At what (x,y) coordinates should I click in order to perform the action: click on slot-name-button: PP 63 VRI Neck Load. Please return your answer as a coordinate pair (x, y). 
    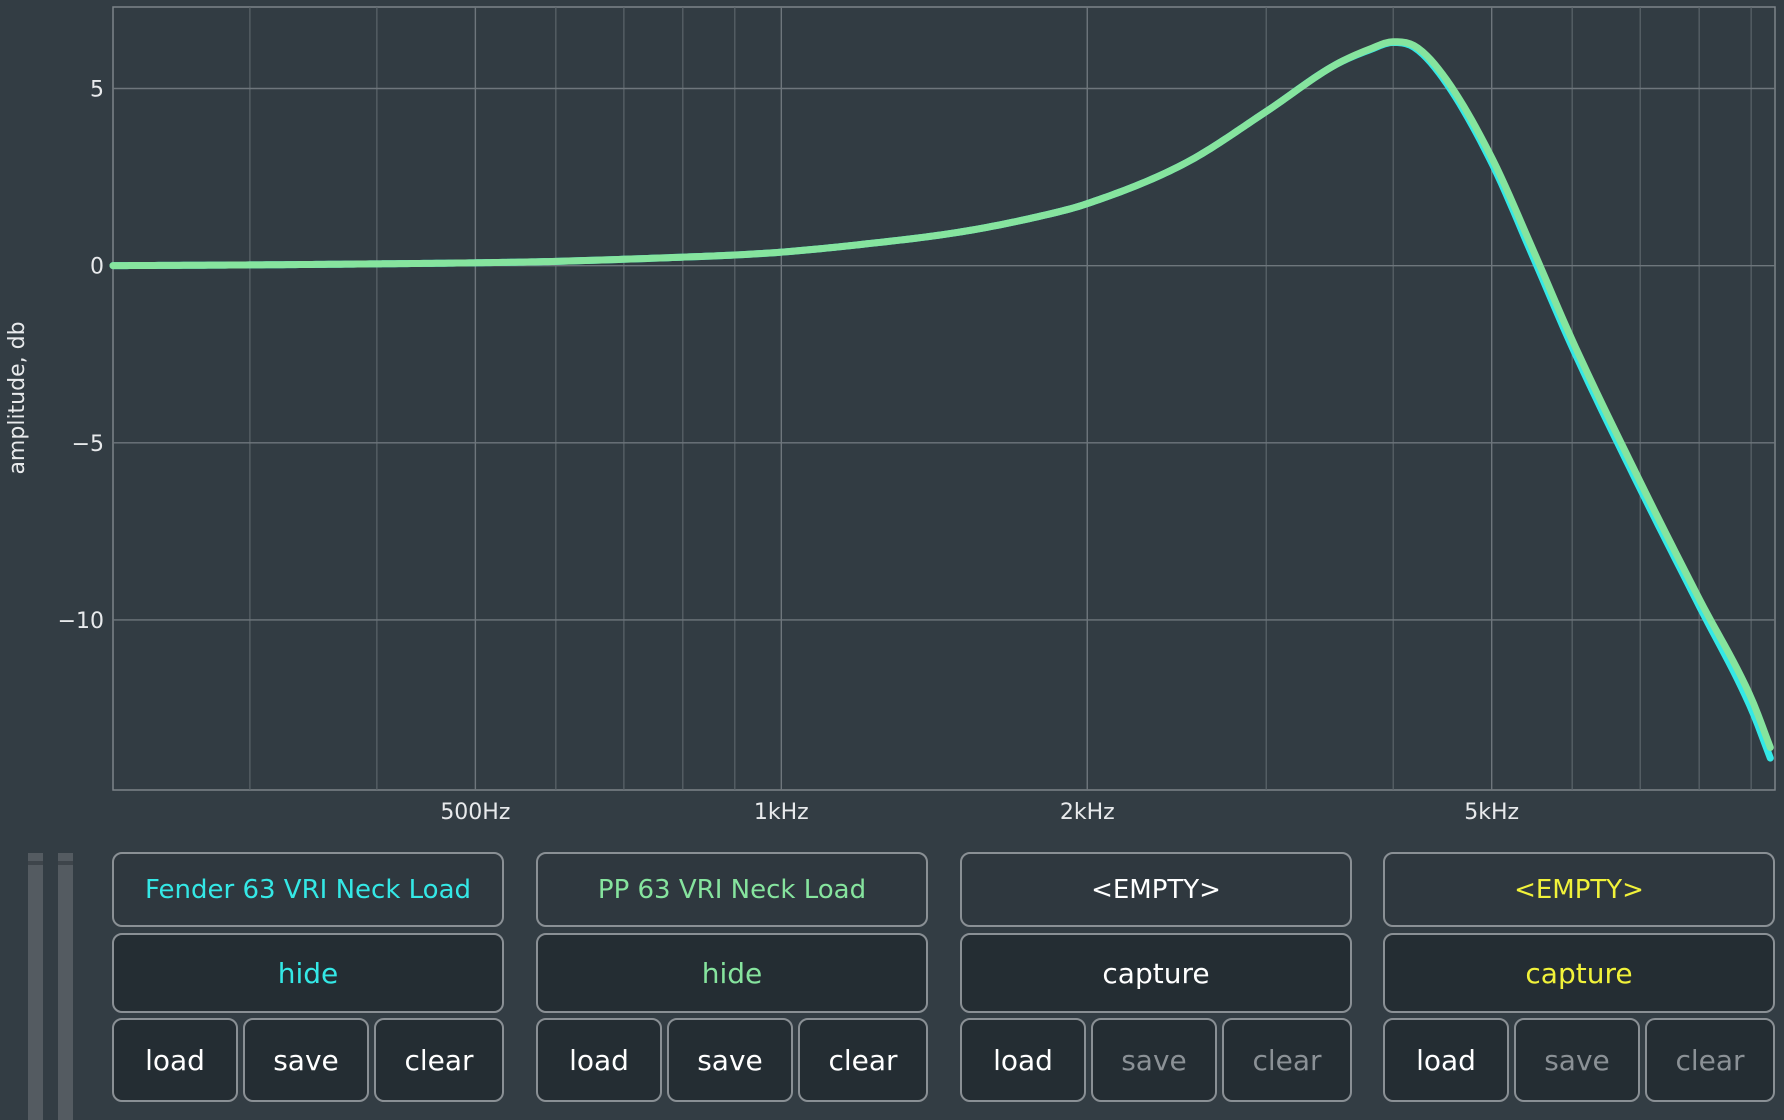
    Looking at the image, I should click on (732, 889).